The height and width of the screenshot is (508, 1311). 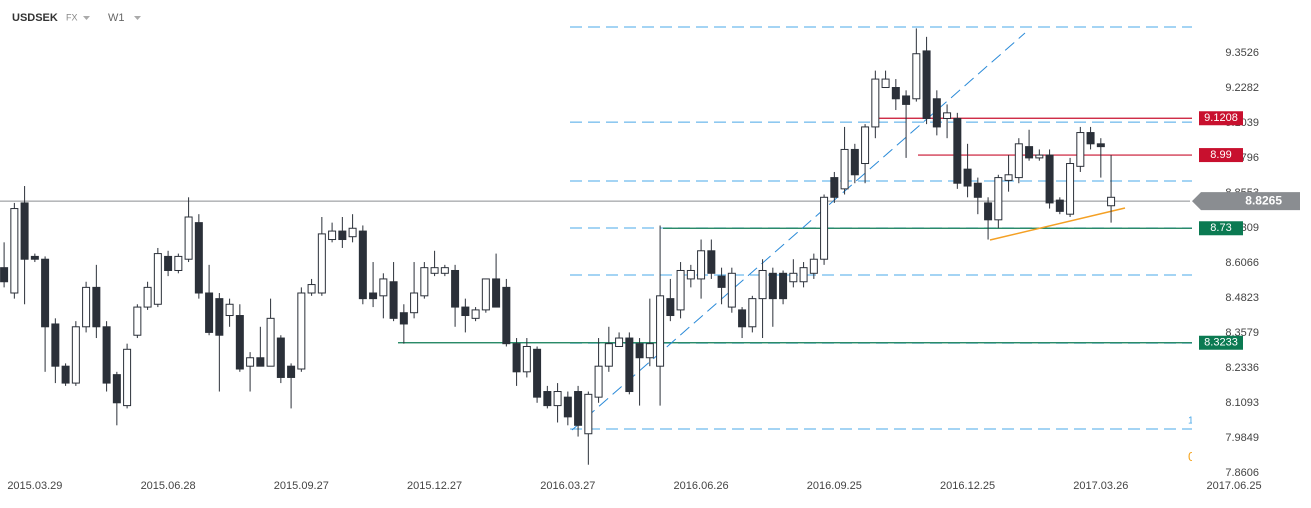 I want to click on y-tick-label: 7.8606, so click(x=1242, y=473).